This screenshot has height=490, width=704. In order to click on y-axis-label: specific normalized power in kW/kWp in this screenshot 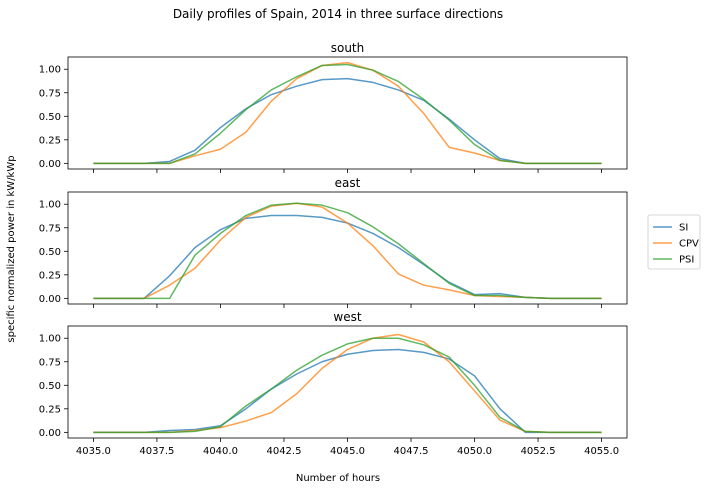, I will do `click(11, 248)`.